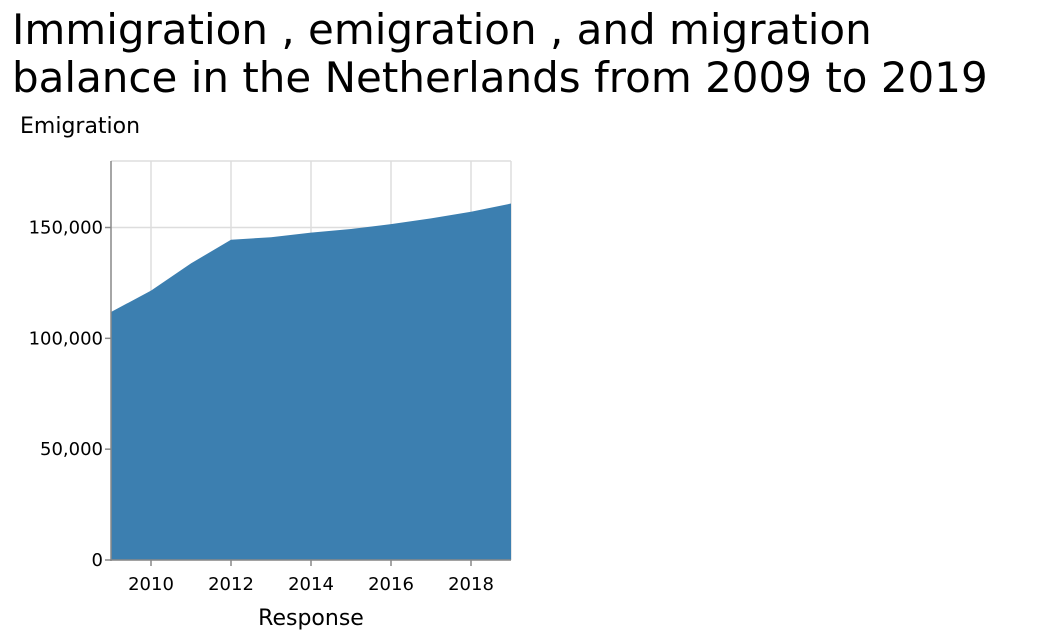  I want to click on x-tick-label: 2010, so click(151, 584).